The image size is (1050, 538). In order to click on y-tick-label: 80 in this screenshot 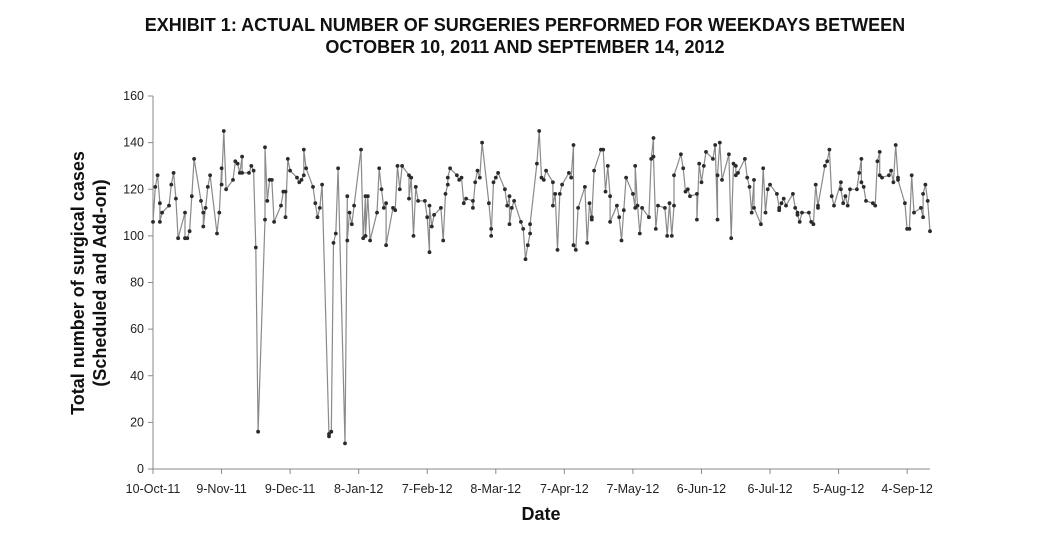, I will do `click(137, 283)`.